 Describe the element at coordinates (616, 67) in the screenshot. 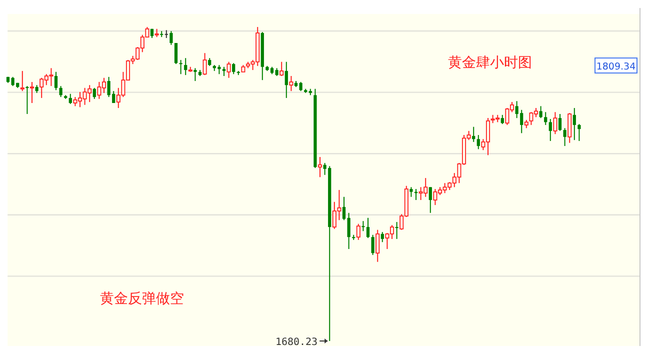

I see `text: 1809.34` at that location.